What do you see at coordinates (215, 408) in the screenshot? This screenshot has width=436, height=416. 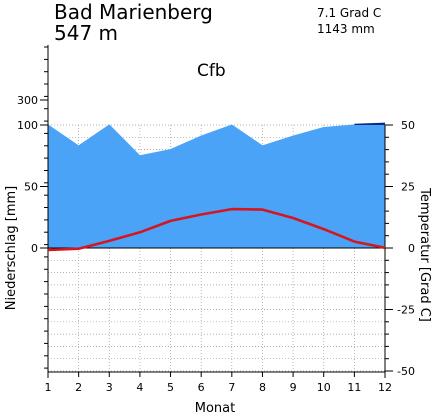 I see `x-axis-label: Monat` at bounding box center [215, 408].